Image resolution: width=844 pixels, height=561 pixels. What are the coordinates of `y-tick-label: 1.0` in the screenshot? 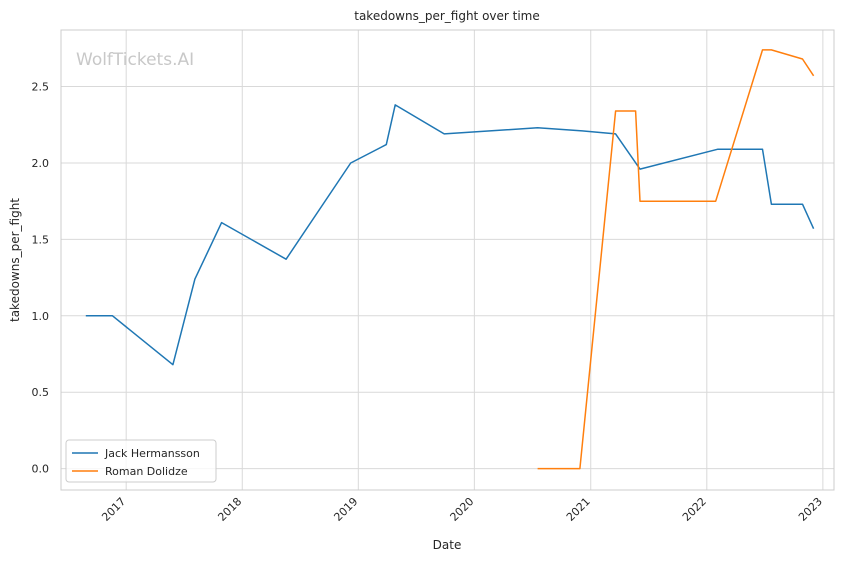 It's located at (41, 316).